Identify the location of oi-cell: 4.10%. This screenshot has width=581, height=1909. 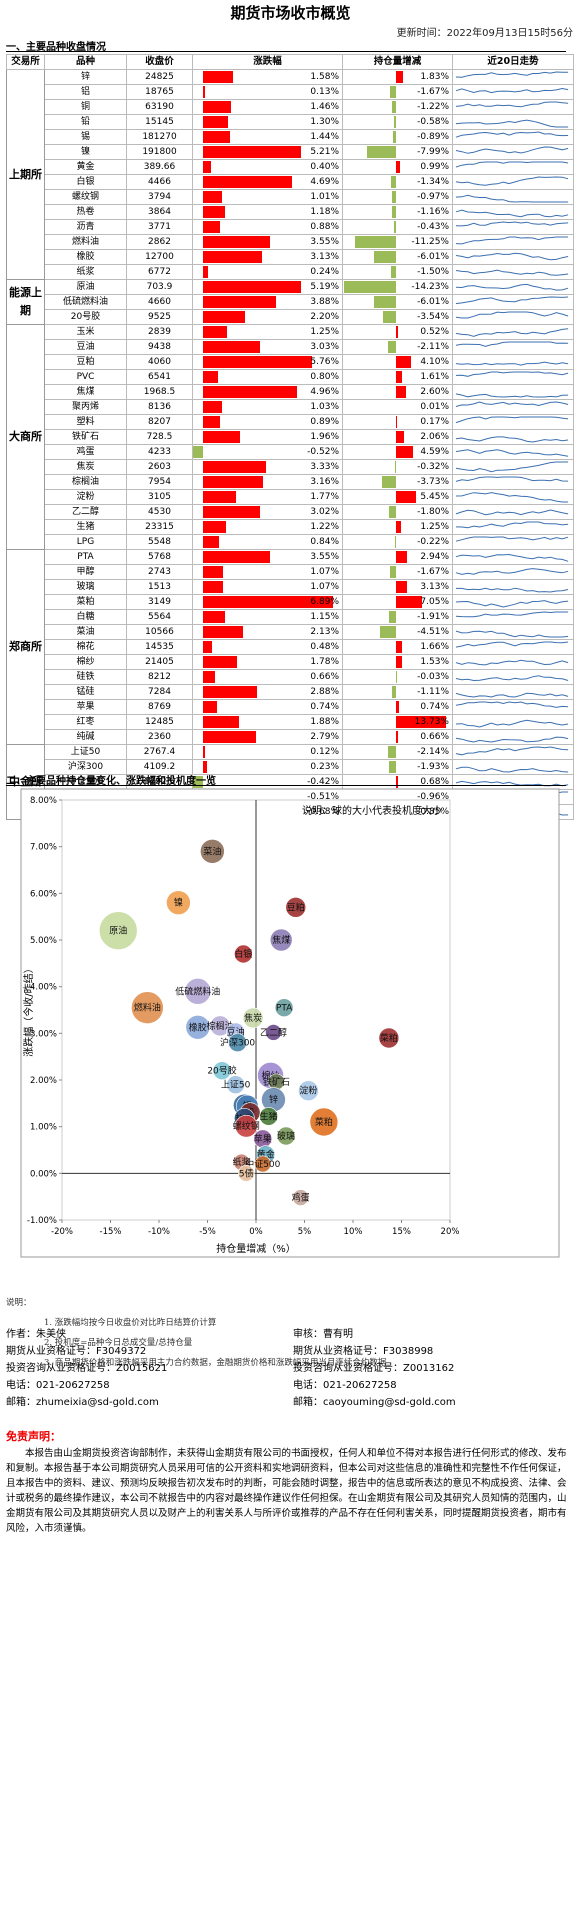
(397, 362).